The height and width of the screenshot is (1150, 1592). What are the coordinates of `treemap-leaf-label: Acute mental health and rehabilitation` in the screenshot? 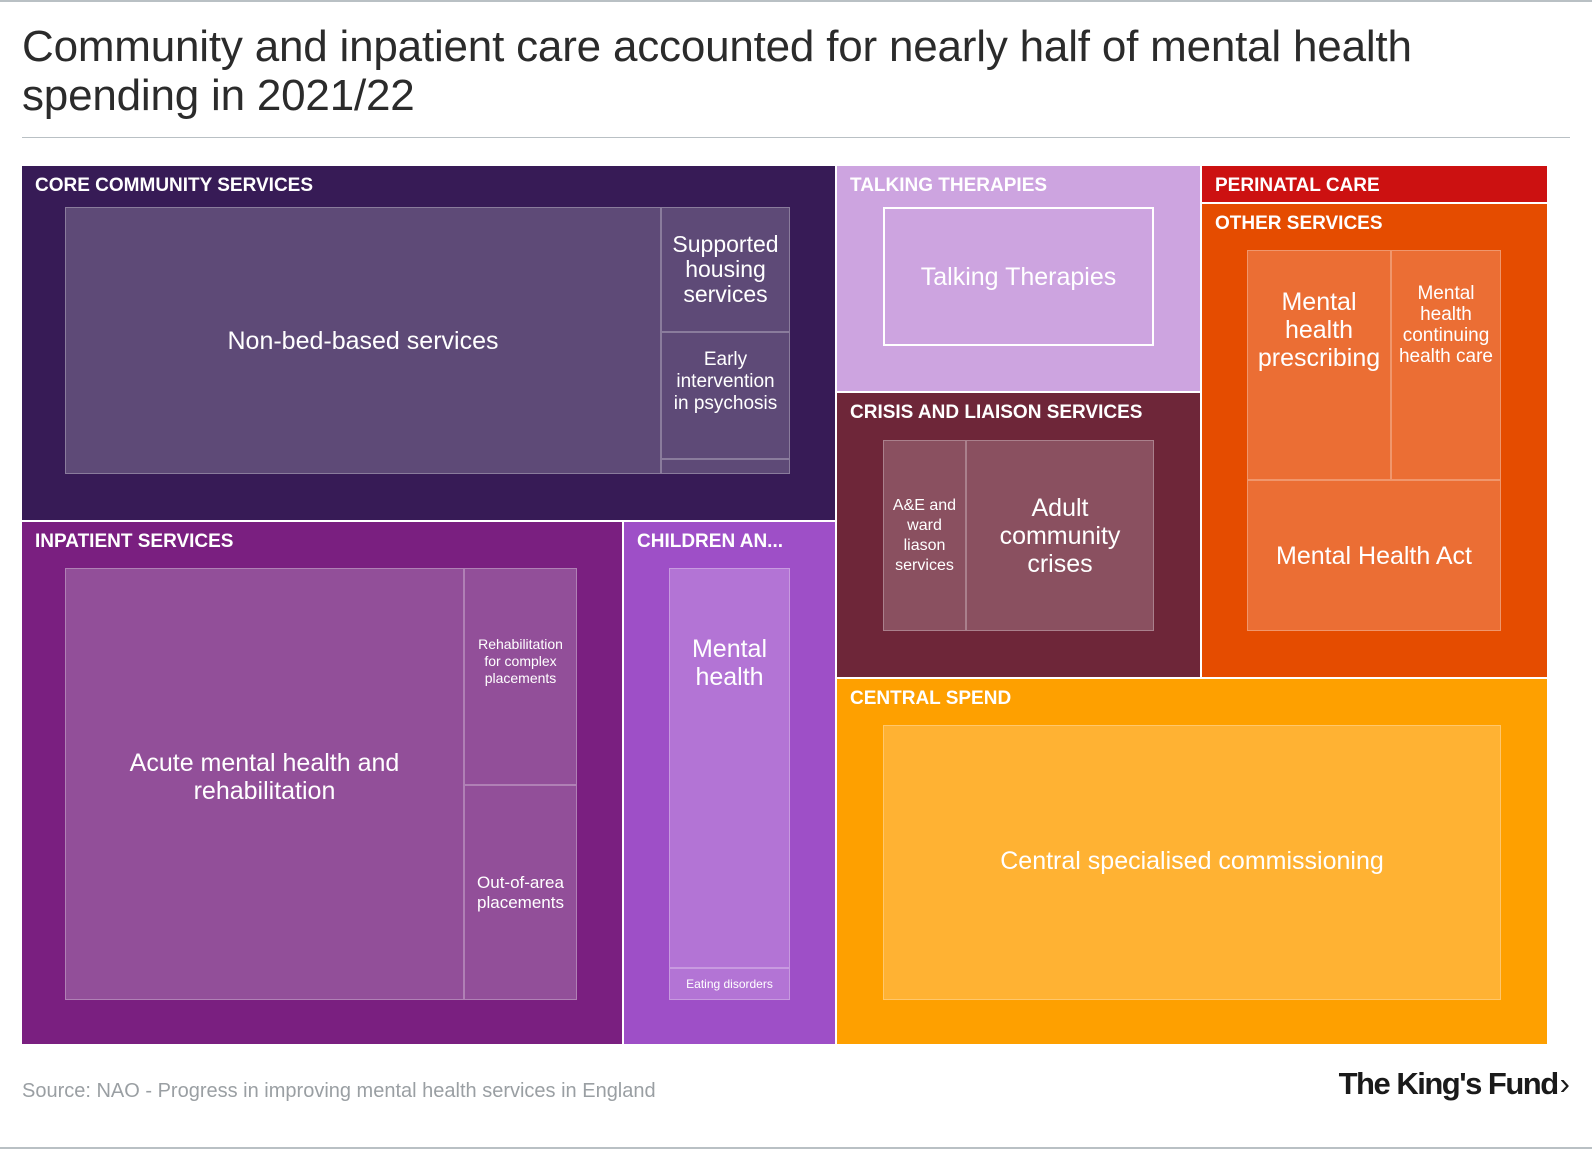 It's located at (264, 777).